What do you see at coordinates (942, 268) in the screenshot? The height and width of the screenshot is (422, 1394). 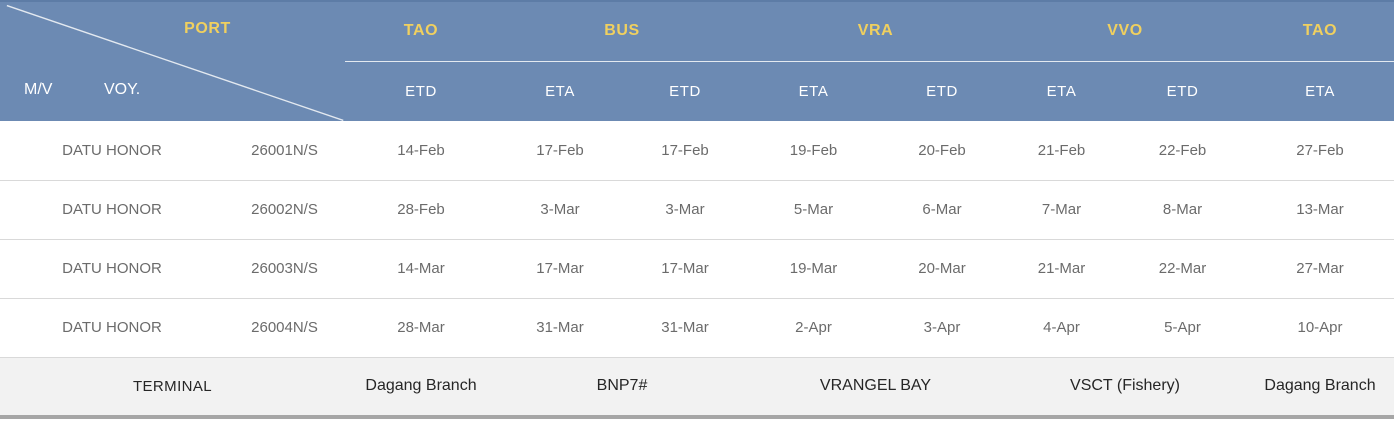 I see `date-cell: 20-Mar` at bounding box center [942, 268].